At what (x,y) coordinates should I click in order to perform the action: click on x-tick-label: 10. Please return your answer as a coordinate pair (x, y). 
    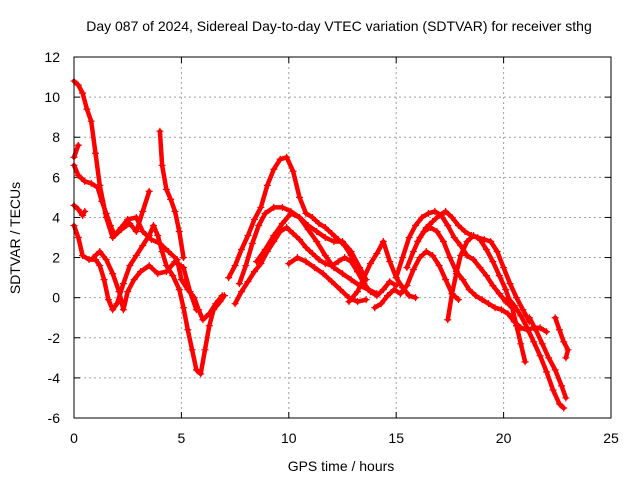
    Looking at the image, I should click on (289, 438).